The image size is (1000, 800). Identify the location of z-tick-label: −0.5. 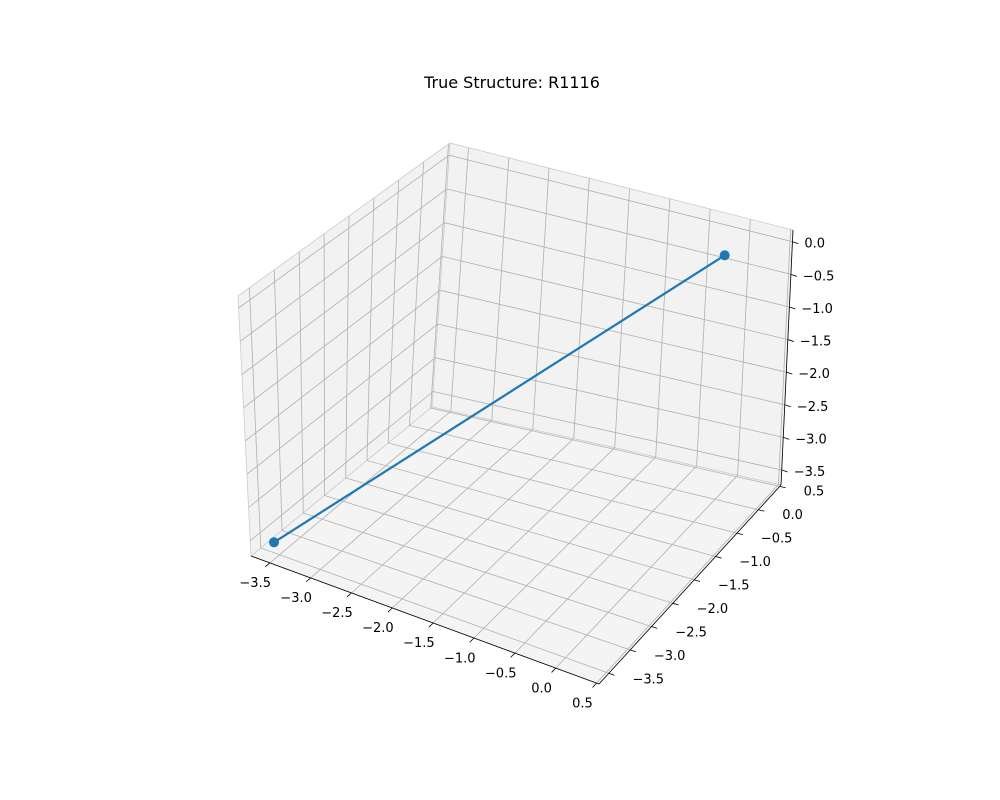
(819, 276).